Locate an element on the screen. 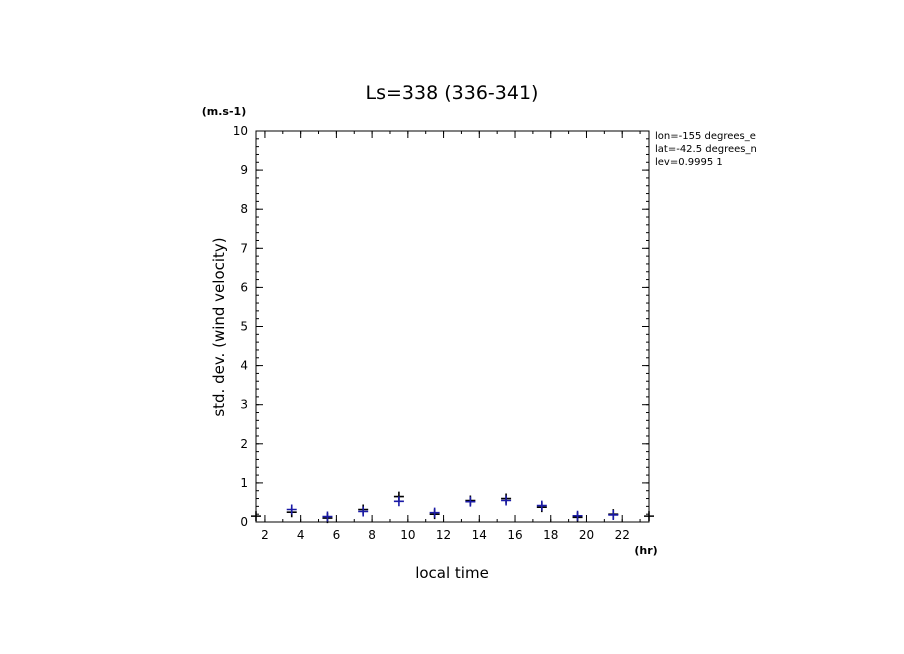 The width and height of the screenshot is (904, 654). y-tick-label: 10 is located at coordinates (240, 131).